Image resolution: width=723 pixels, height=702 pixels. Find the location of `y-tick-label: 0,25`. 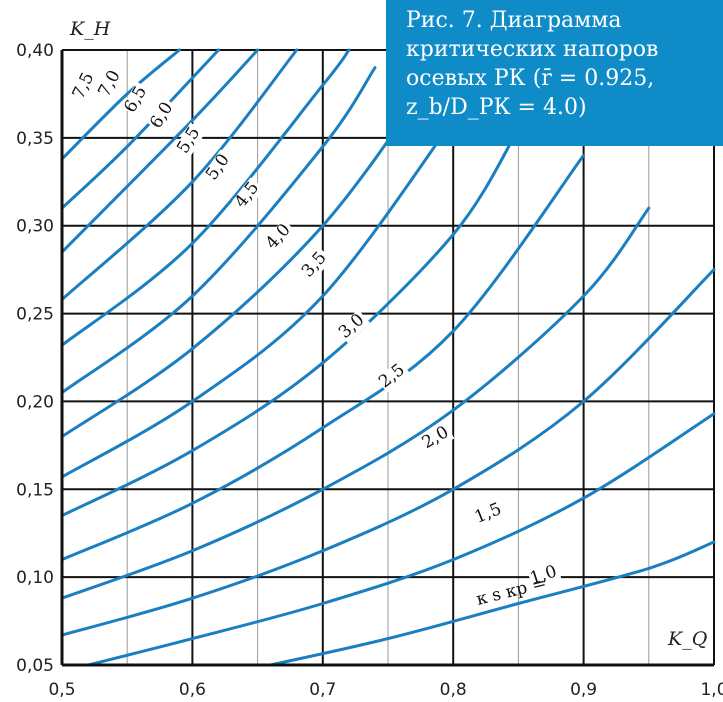

y-tick-label: 0,25 is located at coordinates (35, 315).